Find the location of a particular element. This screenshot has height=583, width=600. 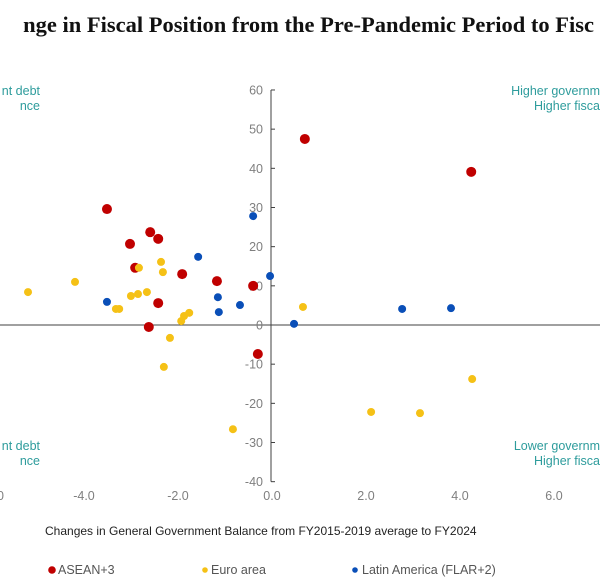

x-tick-label: 0 is located at coordinates (2, 496).